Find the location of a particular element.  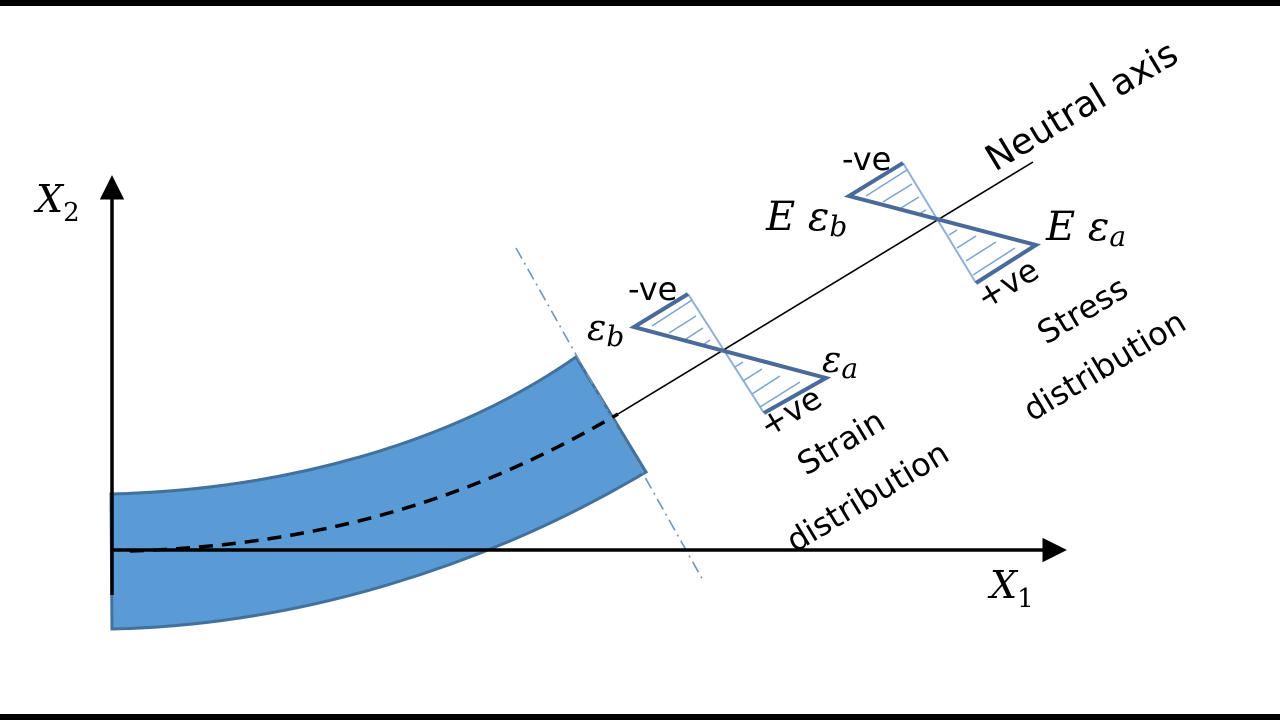

strain-bottom-label: εa is located at coordinates (840, 362).